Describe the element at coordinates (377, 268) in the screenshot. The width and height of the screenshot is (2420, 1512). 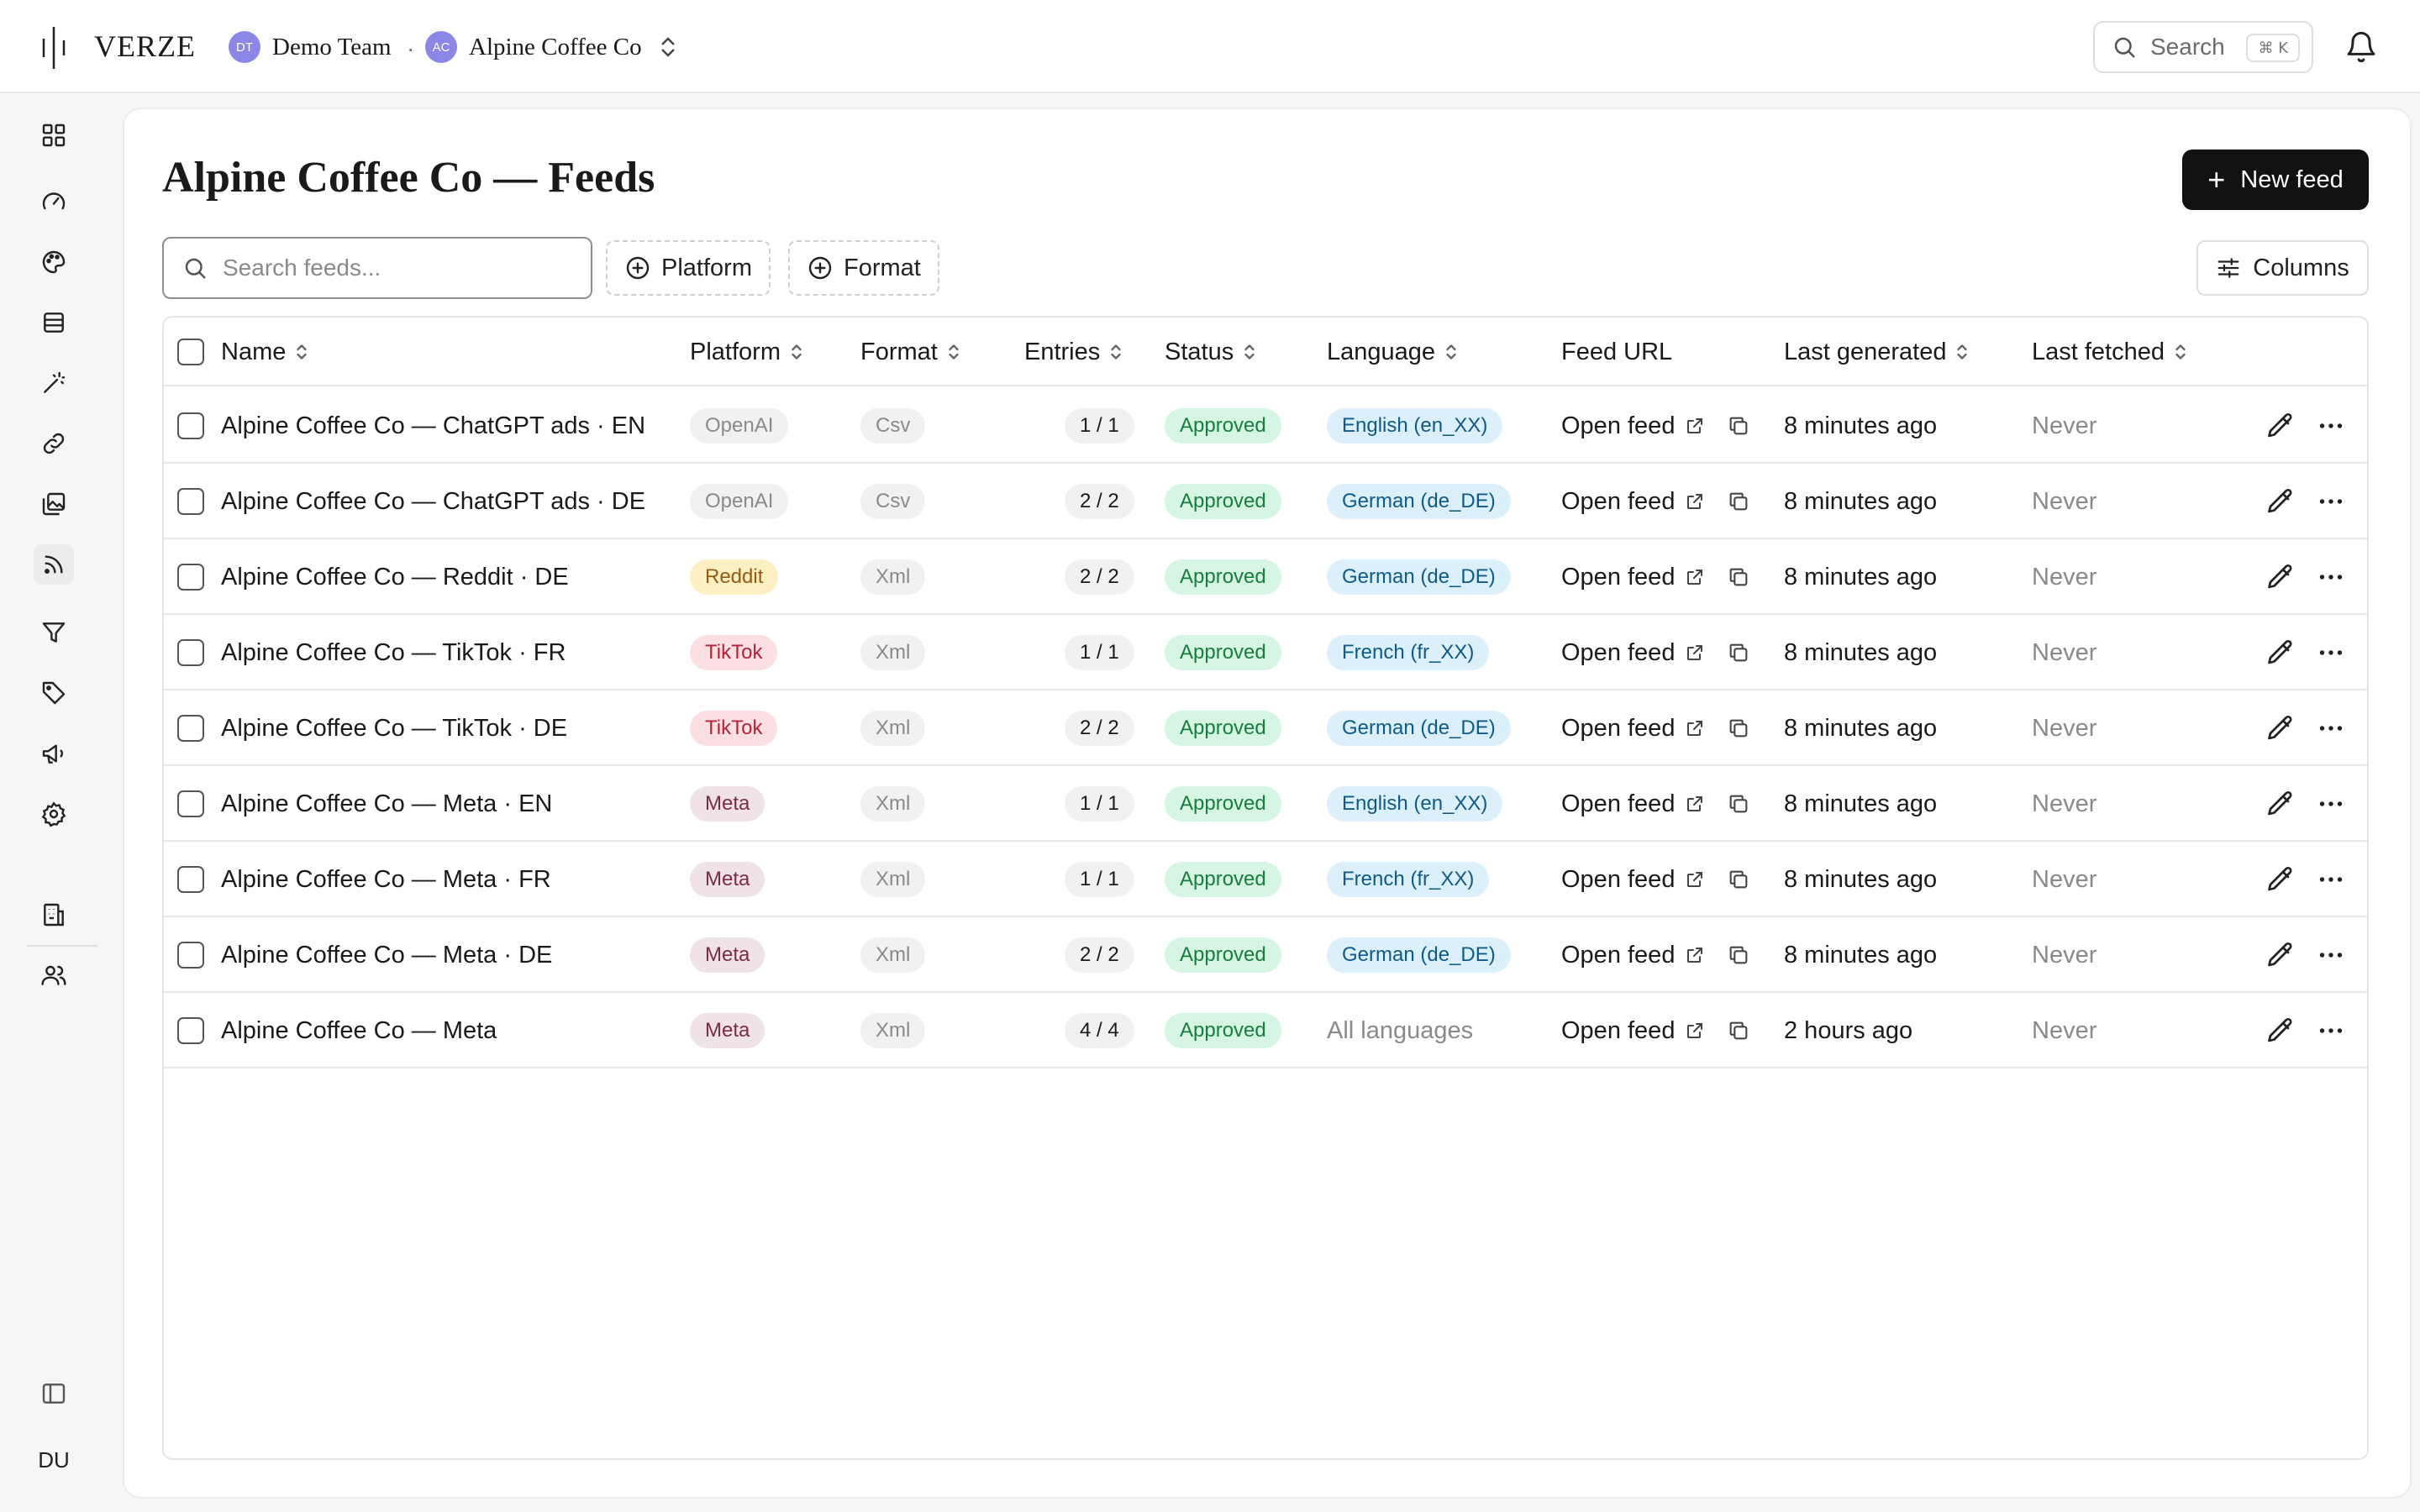
I see `feed-search-field` at that location.